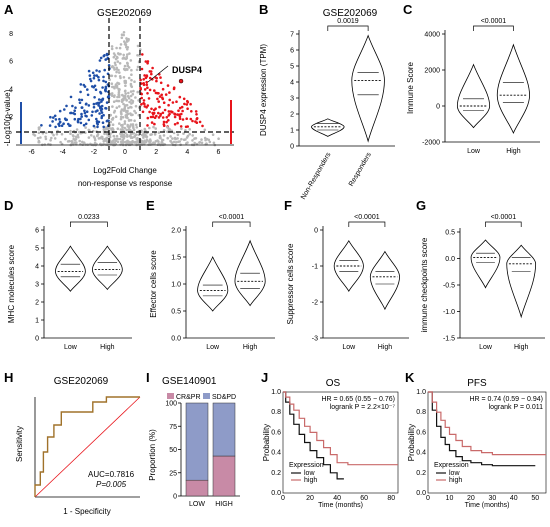  What do you see at coordinates (450, 259) in the screenshot?
I see `y-tick-label: 0.0` at bounding box center [450, 259].